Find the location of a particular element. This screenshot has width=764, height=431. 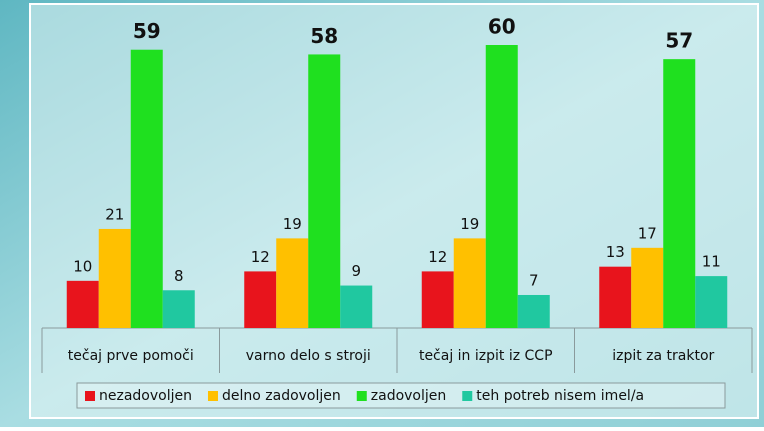

data-label: 17 is located at coordinates (647, 233).